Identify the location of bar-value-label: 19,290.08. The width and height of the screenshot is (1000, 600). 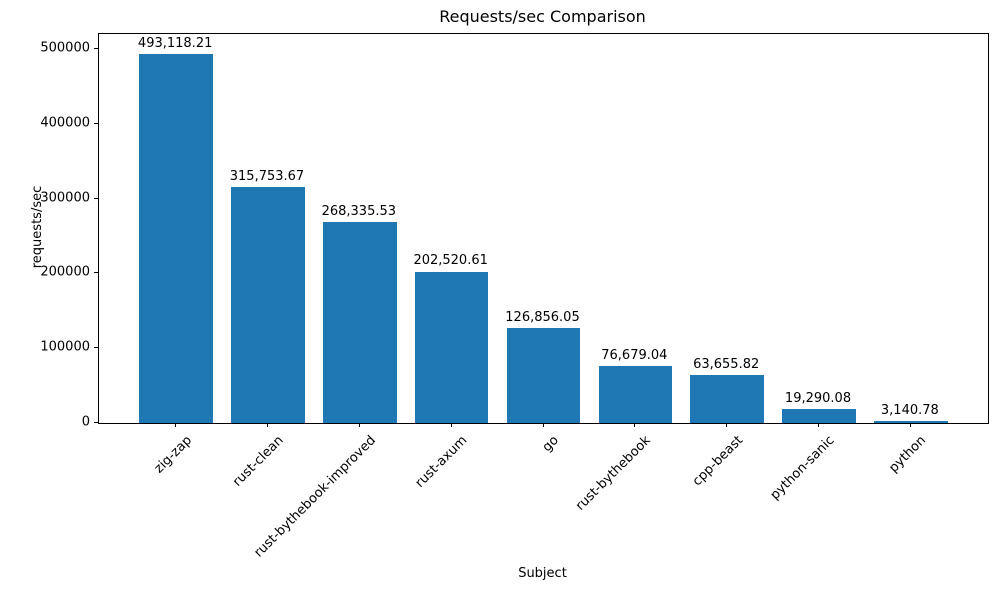
(818, 398).